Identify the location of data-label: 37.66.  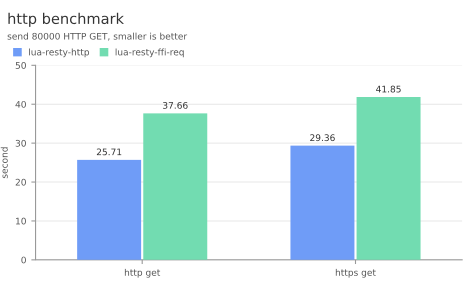
(175, 105).